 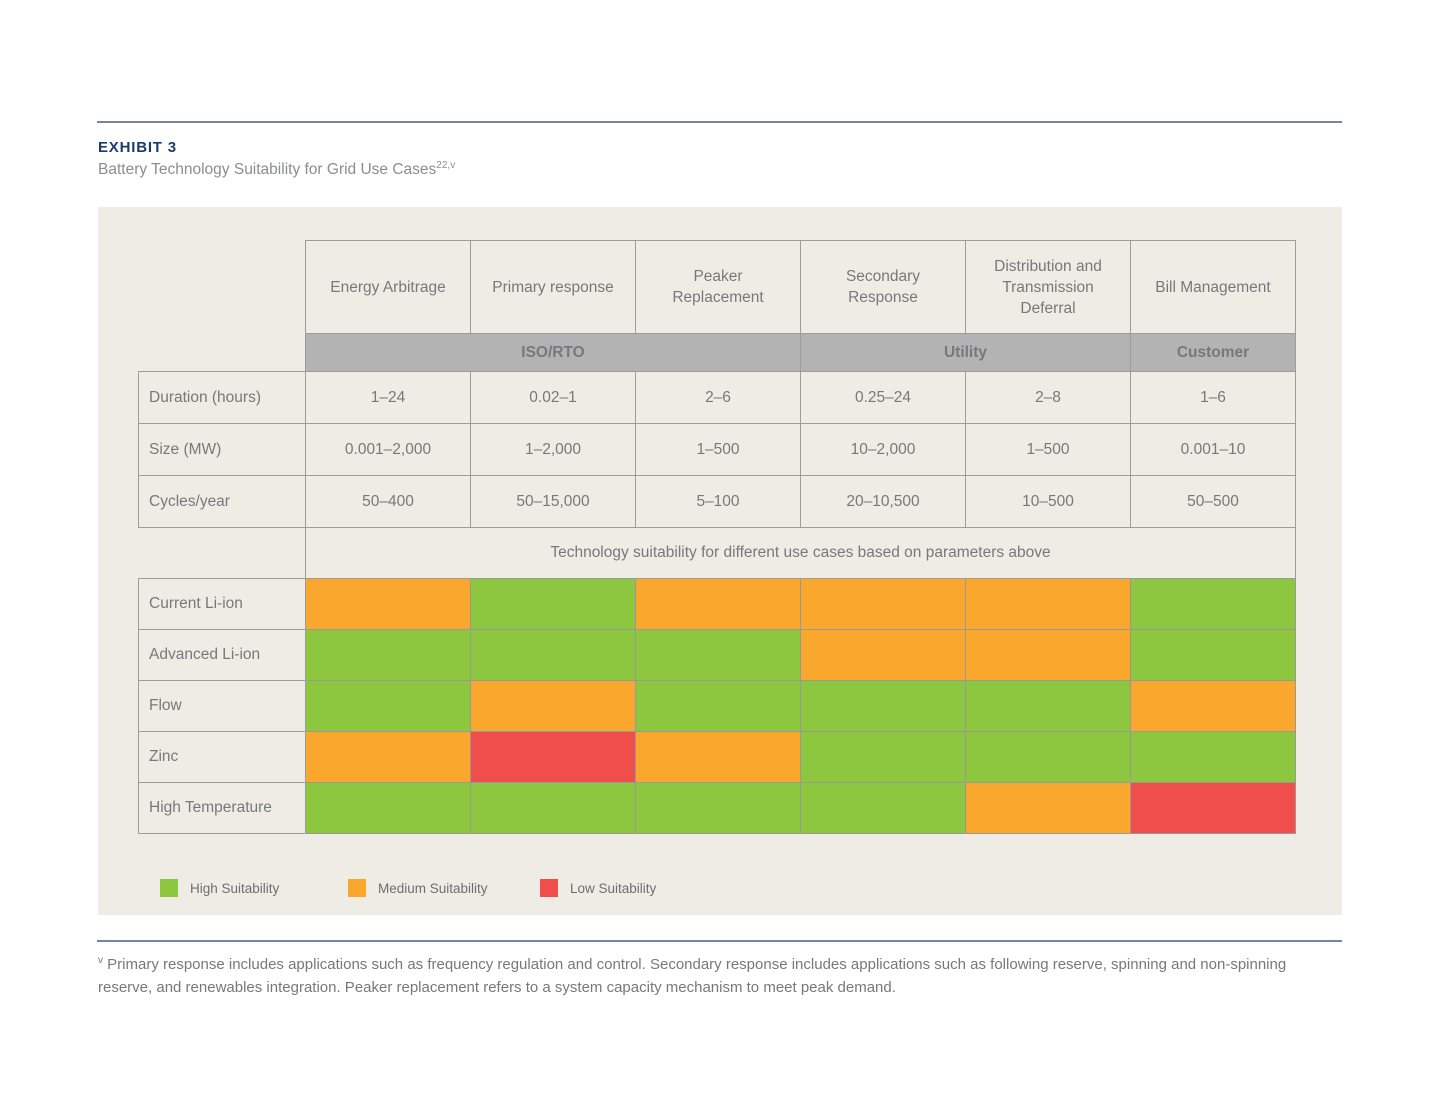 What do you see at coordinates (1213, 352) in the screenshot?
I see `group-band-cell: Customer` at bounding box center [1213, 352].